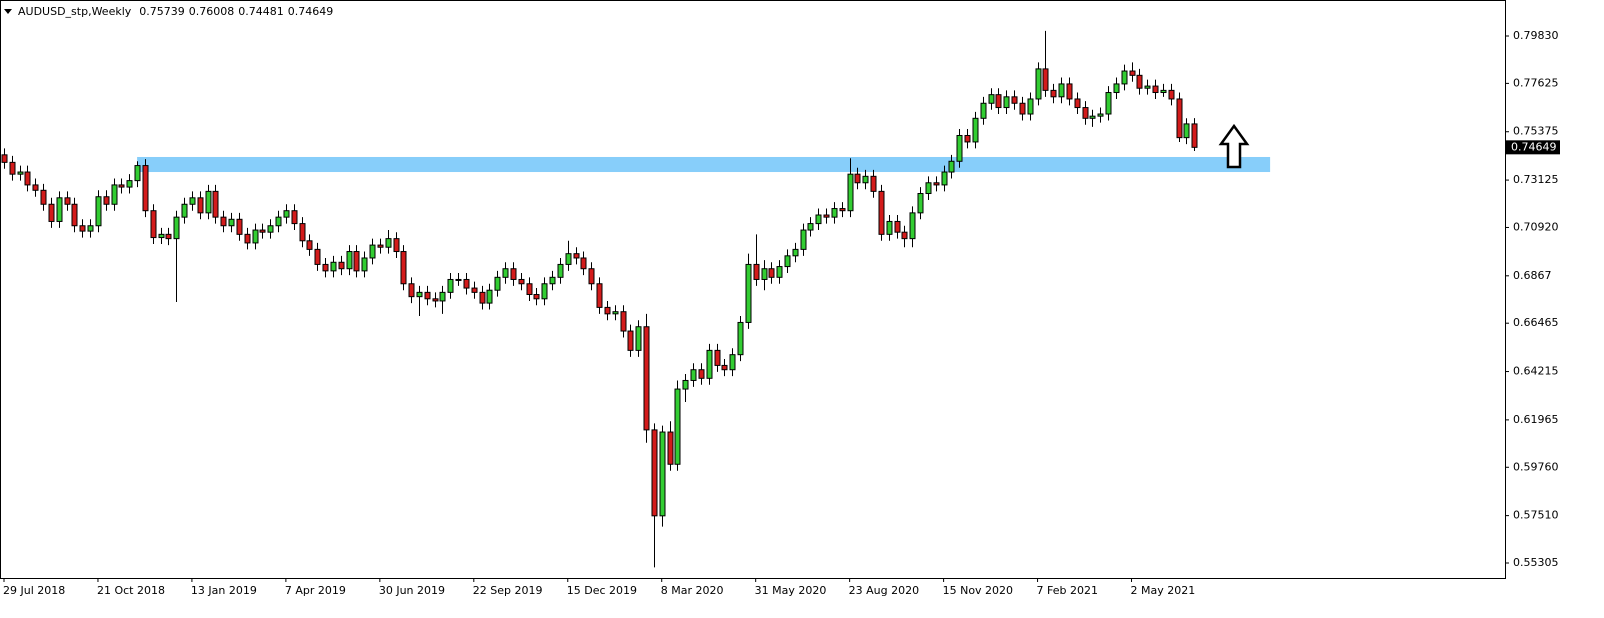  I want to click on up-arrow, so click(1234, 146).